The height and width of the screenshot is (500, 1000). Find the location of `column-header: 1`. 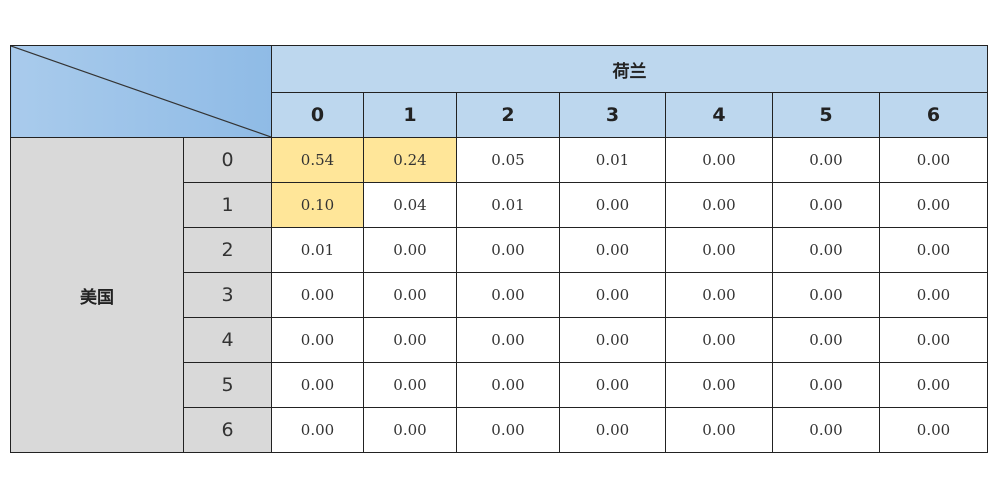

column-header: 1 is located at coordinates (410, 115).